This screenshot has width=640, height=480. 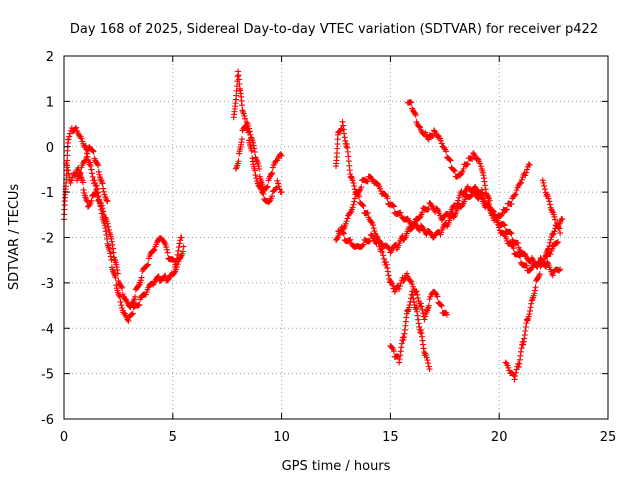 What do you see at coordinates (47, 193) in the screenshot?
I see `y-tick-label: -1` at bounding box center [47, 193].